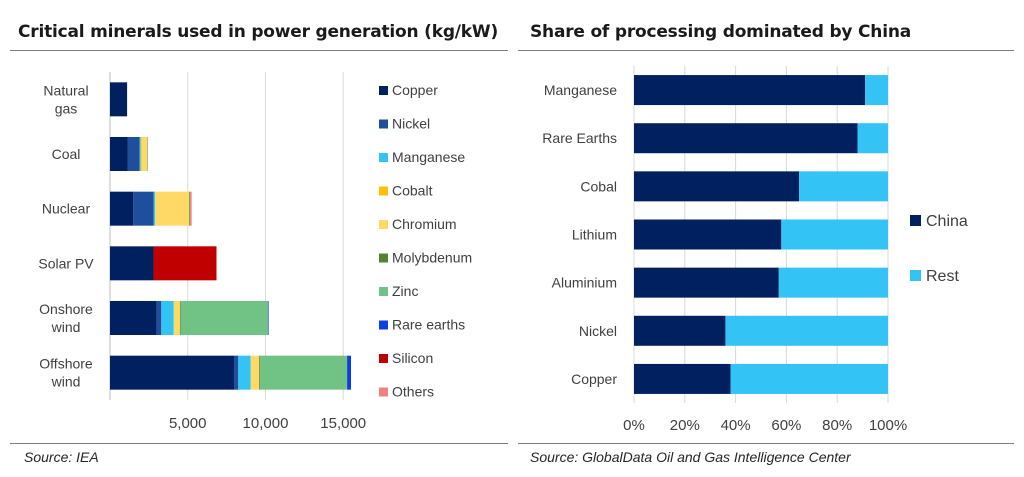 The image size is (1024, 477). What do you see at coordinates (947, 221) in the screenshot?
I see `legend-label-china: China` at bounding box center [947, 221].